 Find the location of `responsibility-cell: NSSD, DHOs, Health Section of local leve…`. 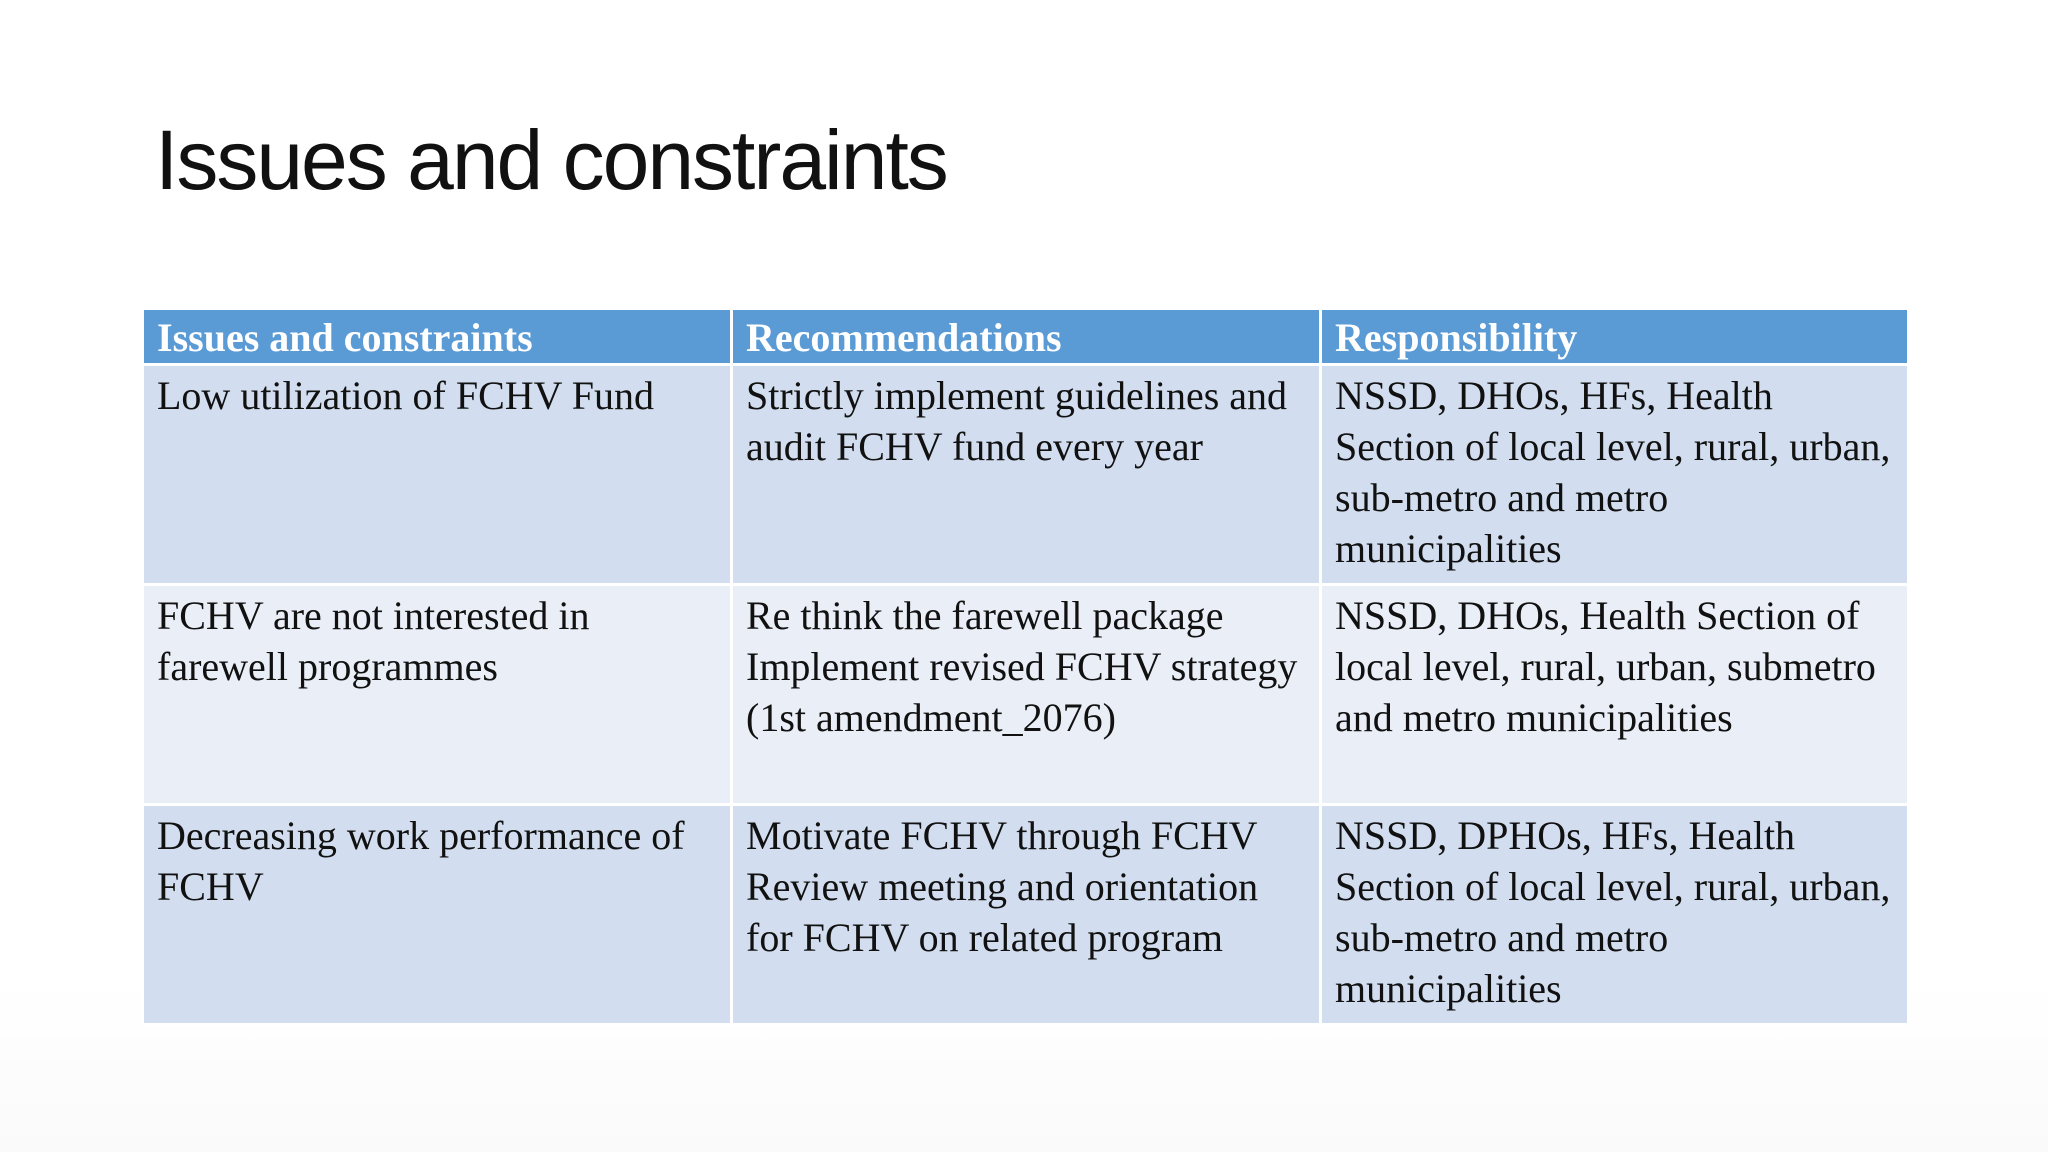

responsibility-cell: NSSD, DHOs, Health Section of local leve… is located at coordinates (1614, 694).